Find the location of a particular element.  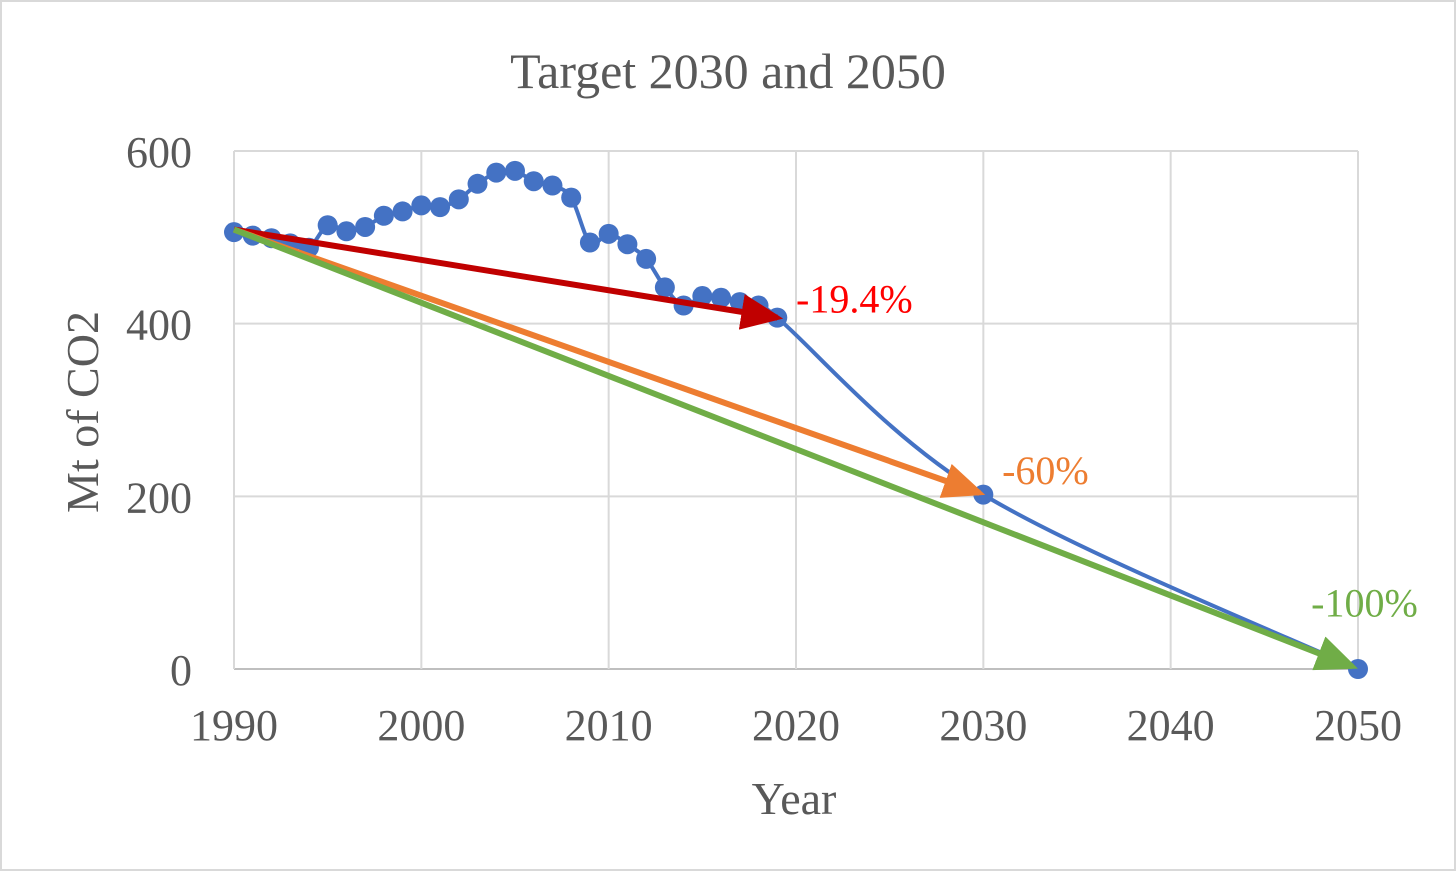

x-tick-label: 2050 is located at coordinates (1358, 725).